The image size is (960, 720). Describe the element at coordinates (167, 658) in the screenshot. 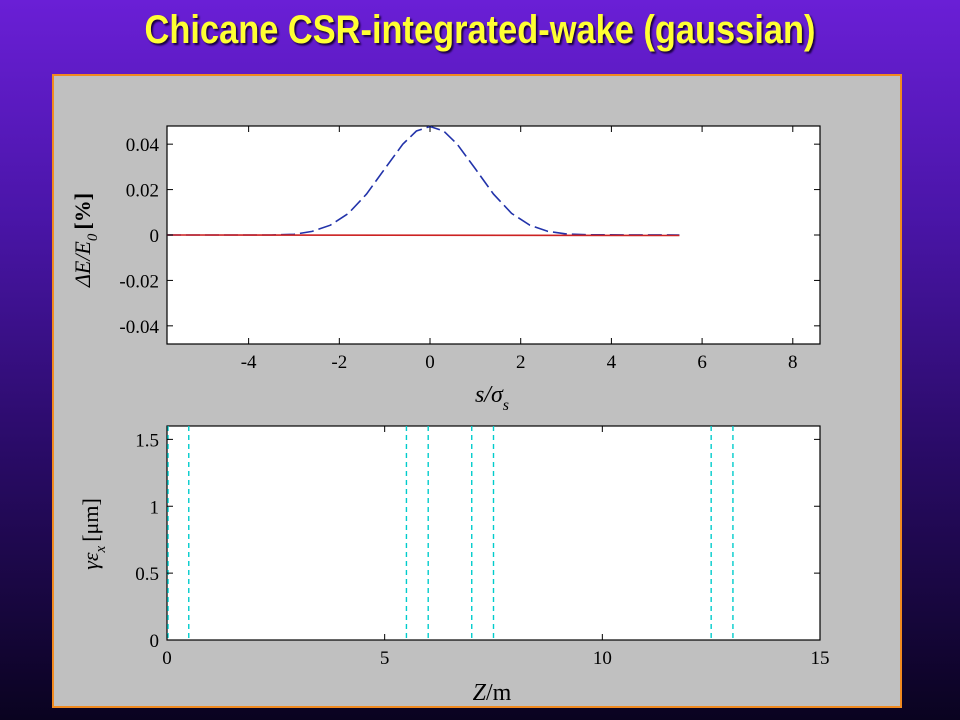

I see `bottom-x-tick-label: 0` at that location.